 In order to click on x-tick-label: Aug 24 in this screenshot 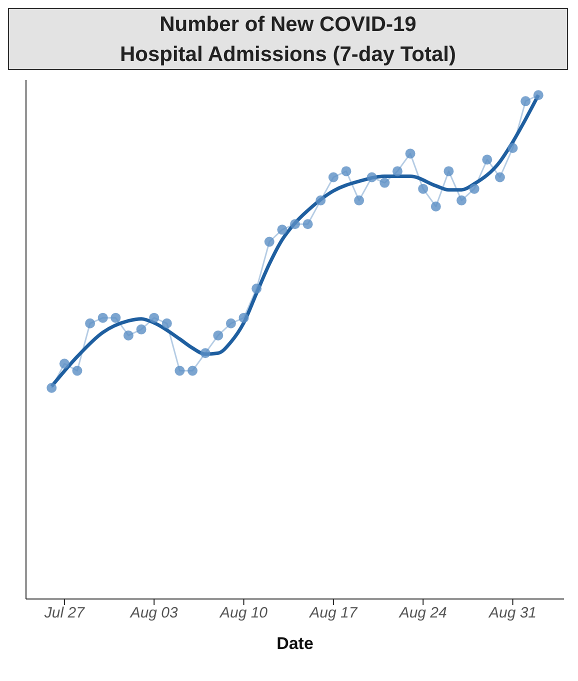, I will do `click(422, 613)`.